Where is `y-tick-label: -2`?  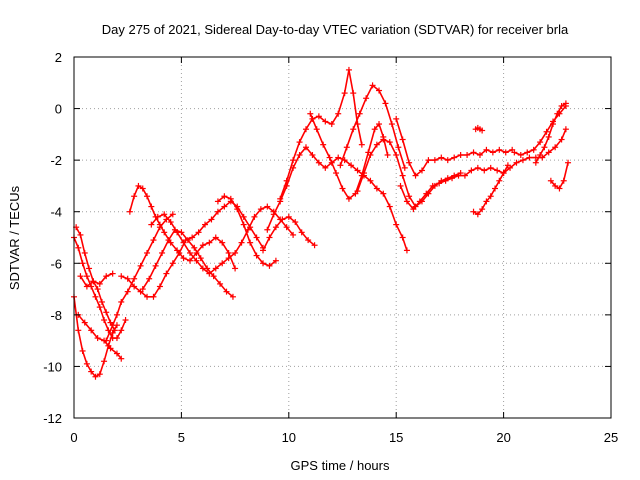 y-tick-label: -2 is located at coordinates (56, 160).